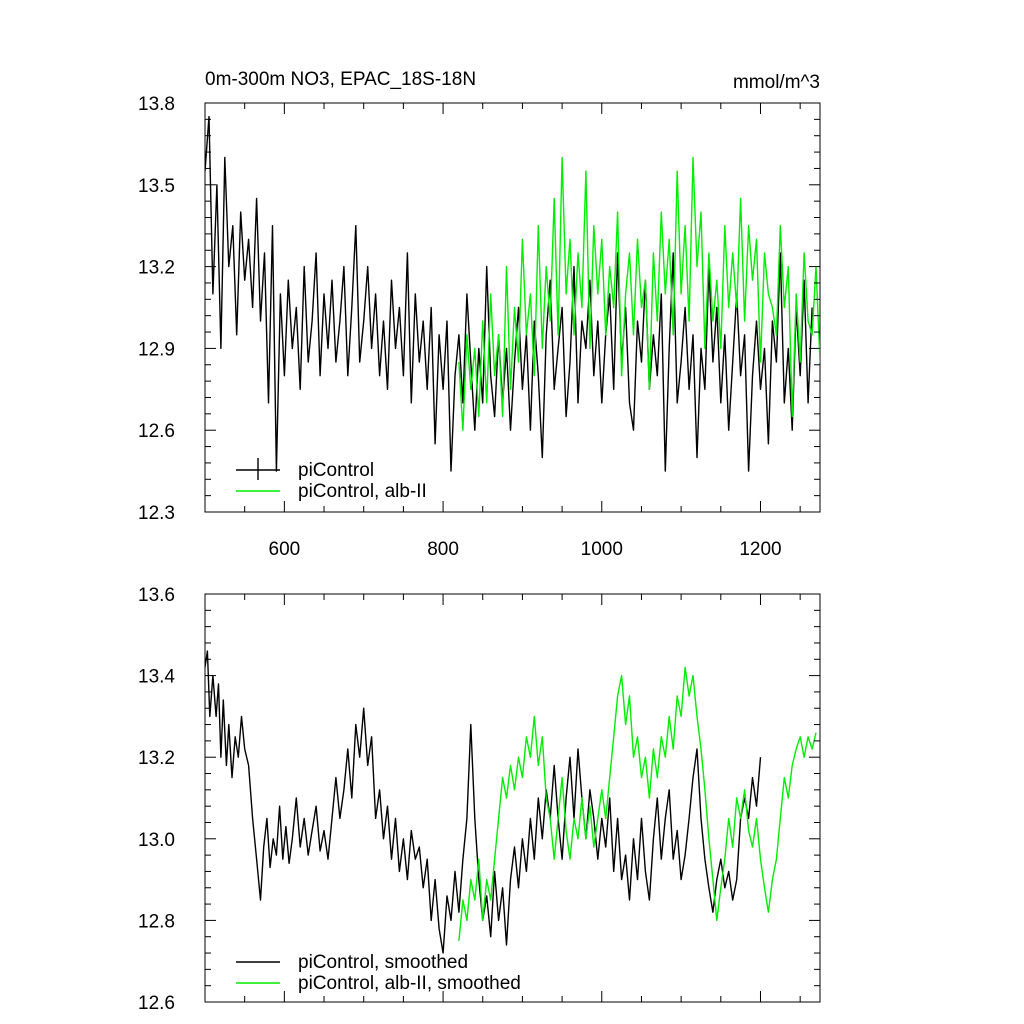  I want to click on y-tick-label: 12.9, so click(156, 349).